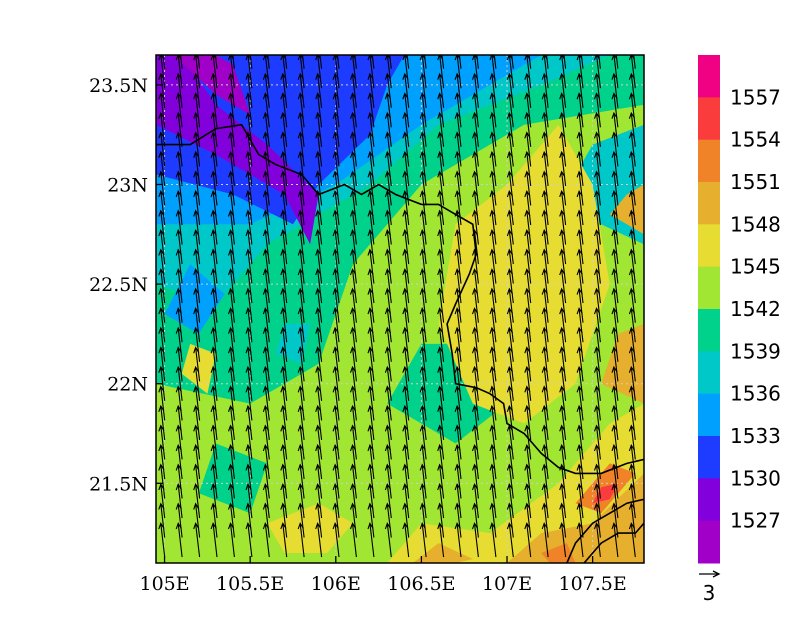 This screenshot has height=618, width=800. What do you see at coordinates (592, 584) in the screenshot?
I see `x-tick-label: 107.5E` at bounding box center [592, 584].